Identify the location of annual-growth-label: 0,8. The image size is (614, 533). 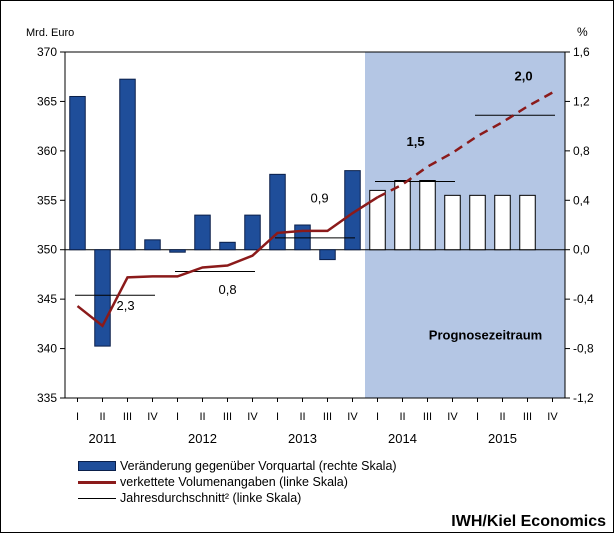
(228, 289).